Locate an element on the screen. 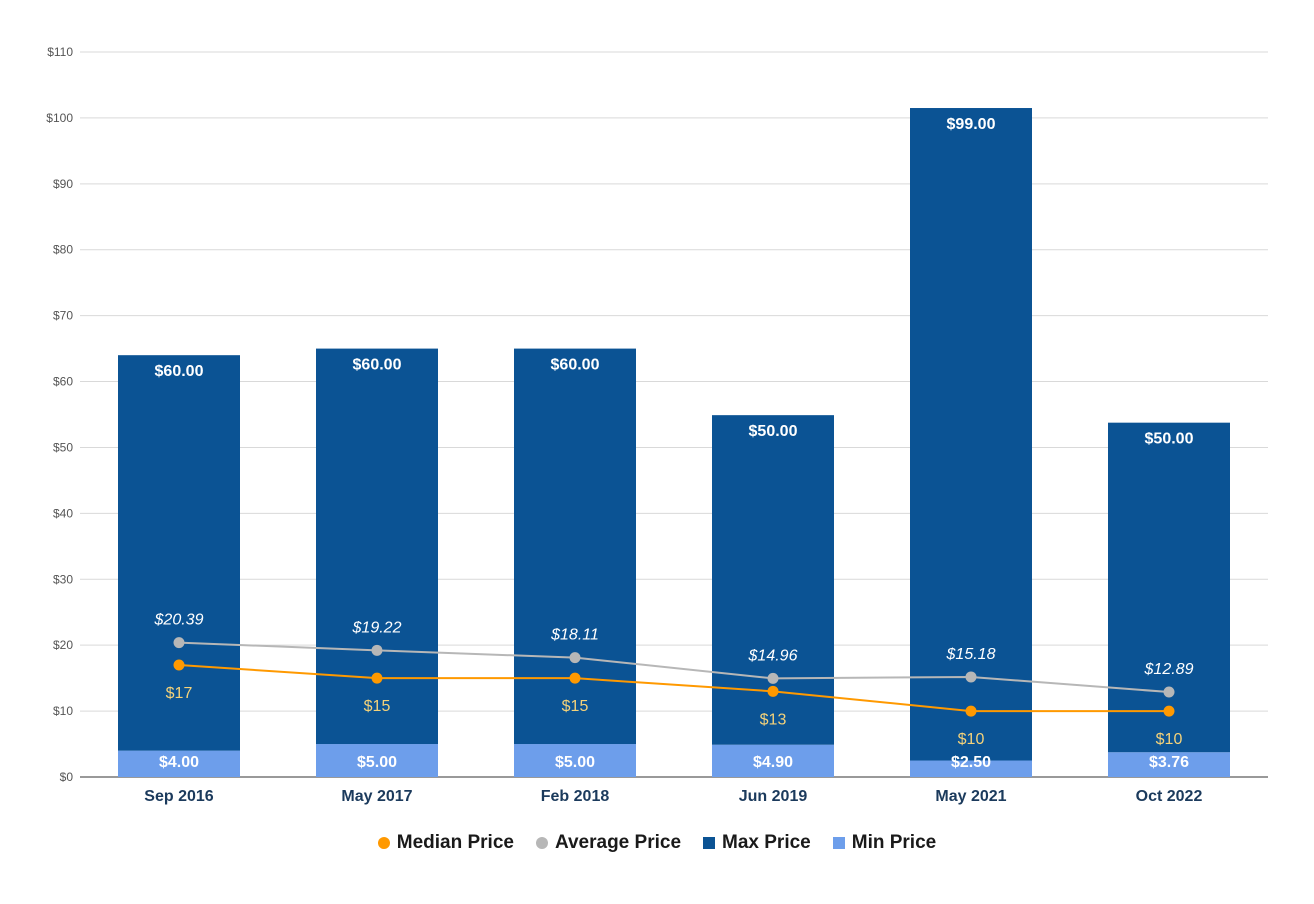 The width and height of the screenshot is (1314, 904). min-price-label: $4.90 is located at coordinates (773, 762).